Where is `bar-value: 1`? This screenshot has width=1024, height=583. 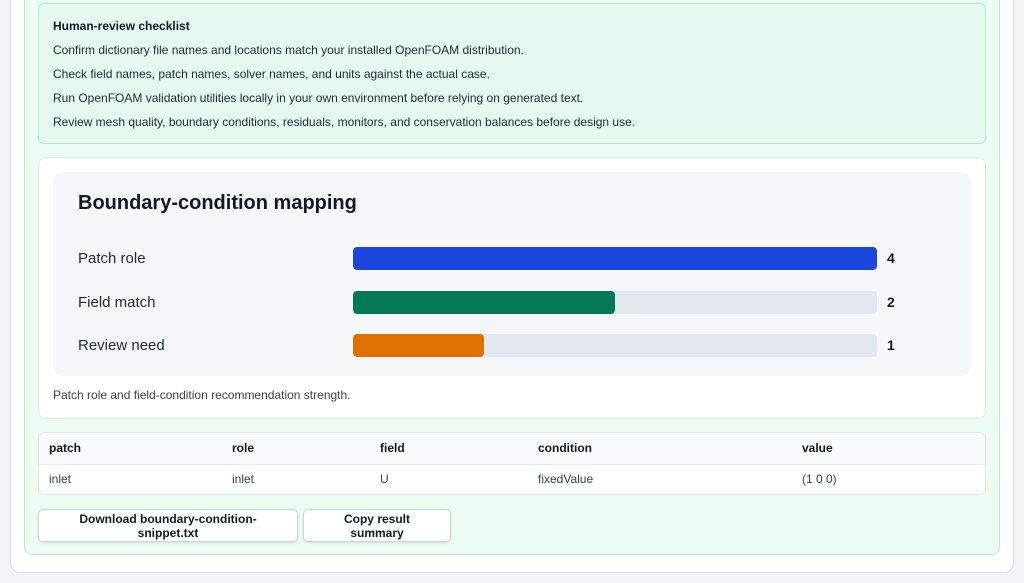 bar-value: 1 is located at coordinates (891, 345).